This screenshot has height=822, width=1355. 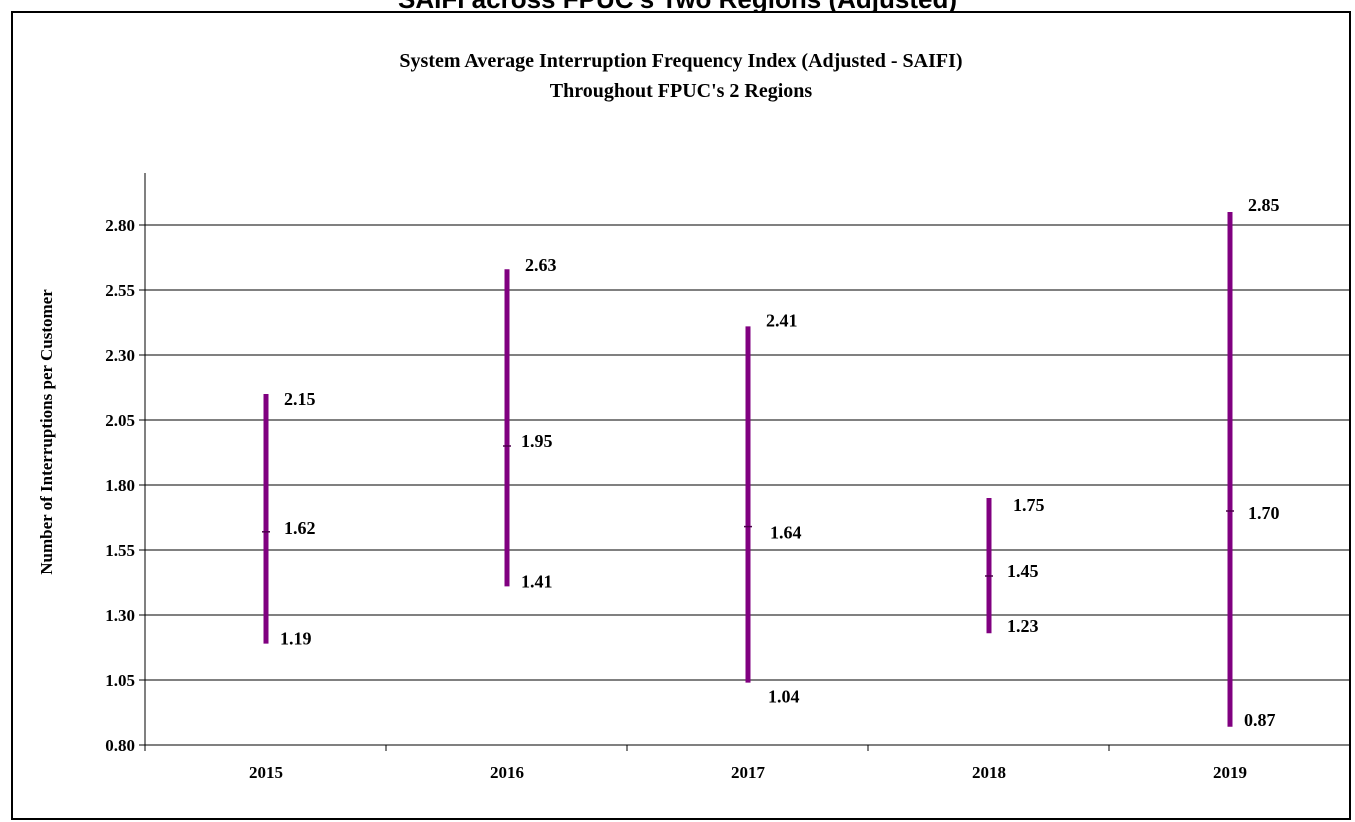 What do you see at coordinates (266, 772) in the screenshot?
I see `x-tick-label: 2015` at bounding box center [266, 772].